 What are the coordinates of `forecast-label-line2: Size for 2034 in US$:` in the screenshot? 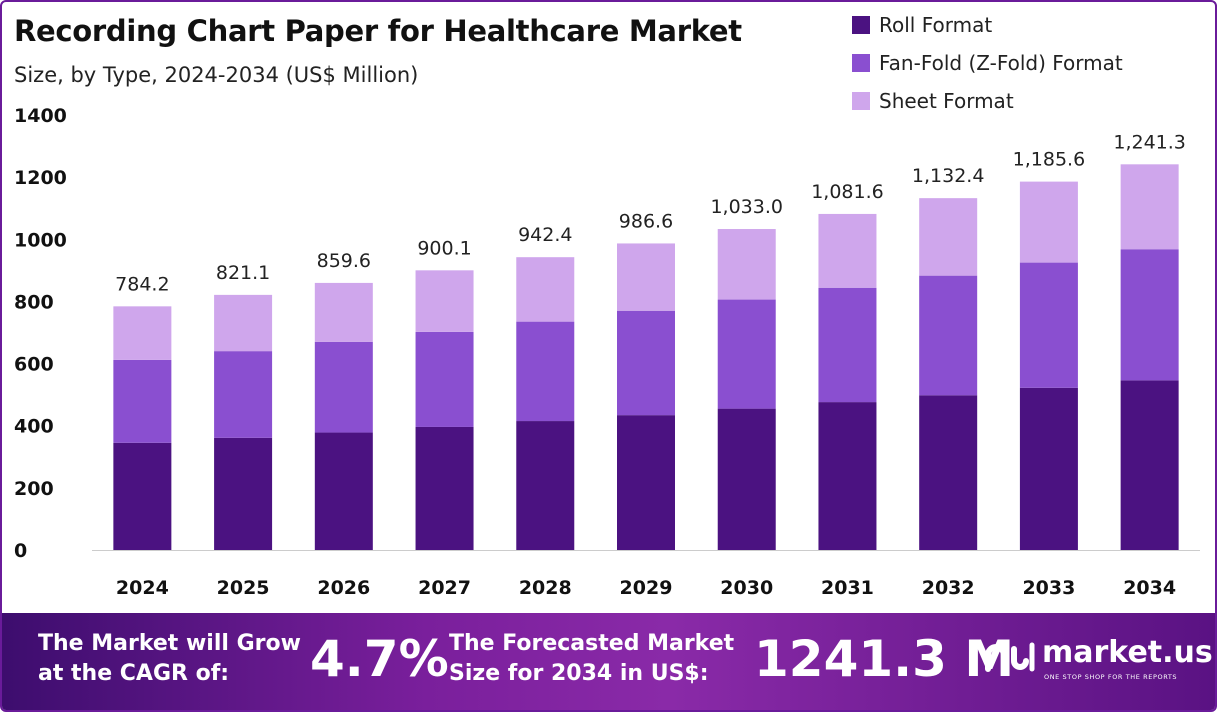 It's located at (579, 673).